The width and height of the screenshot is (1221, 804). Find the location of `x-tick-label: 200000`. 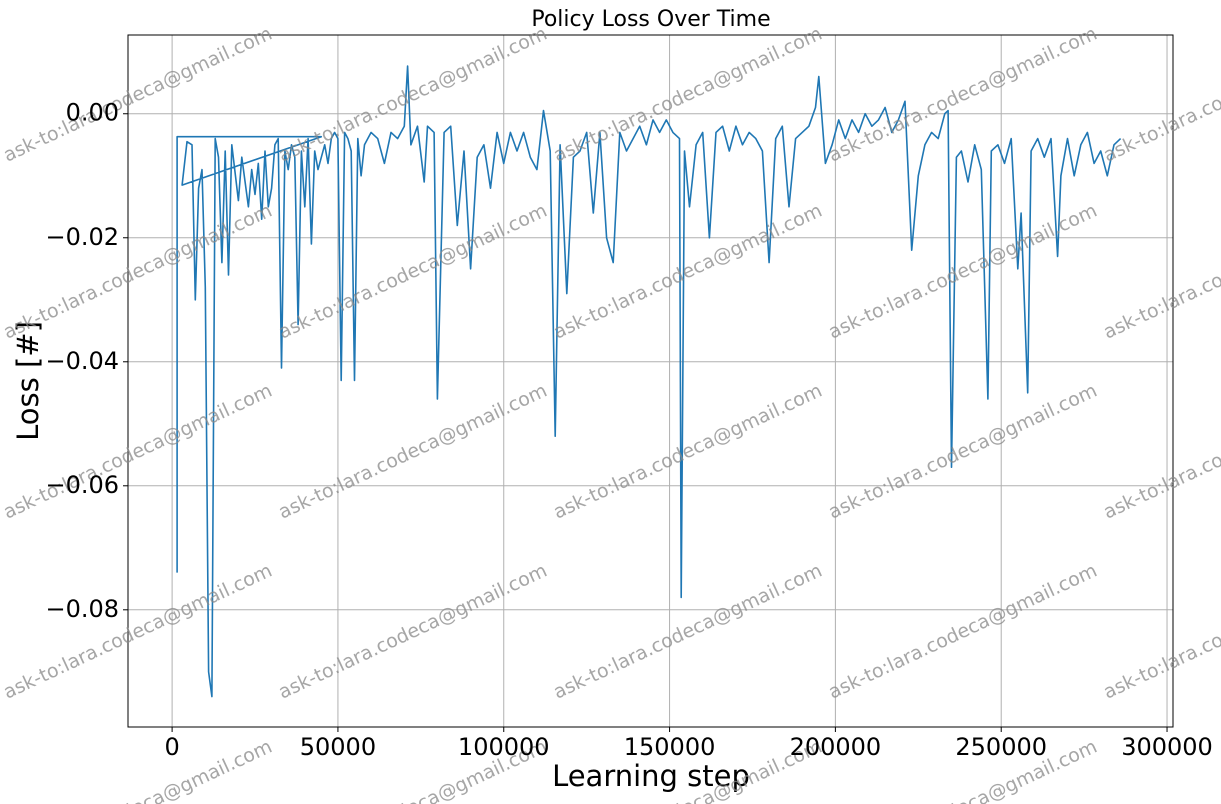

x-tick-label: 200000 is located at coordinates (836, 747).